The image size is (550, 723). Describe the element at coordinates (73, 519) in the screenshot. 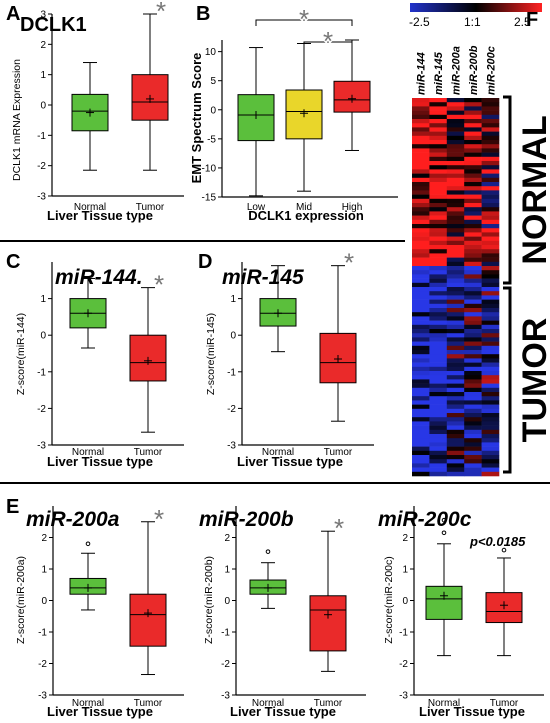

I see `chart-title: miR-200a` at that location.